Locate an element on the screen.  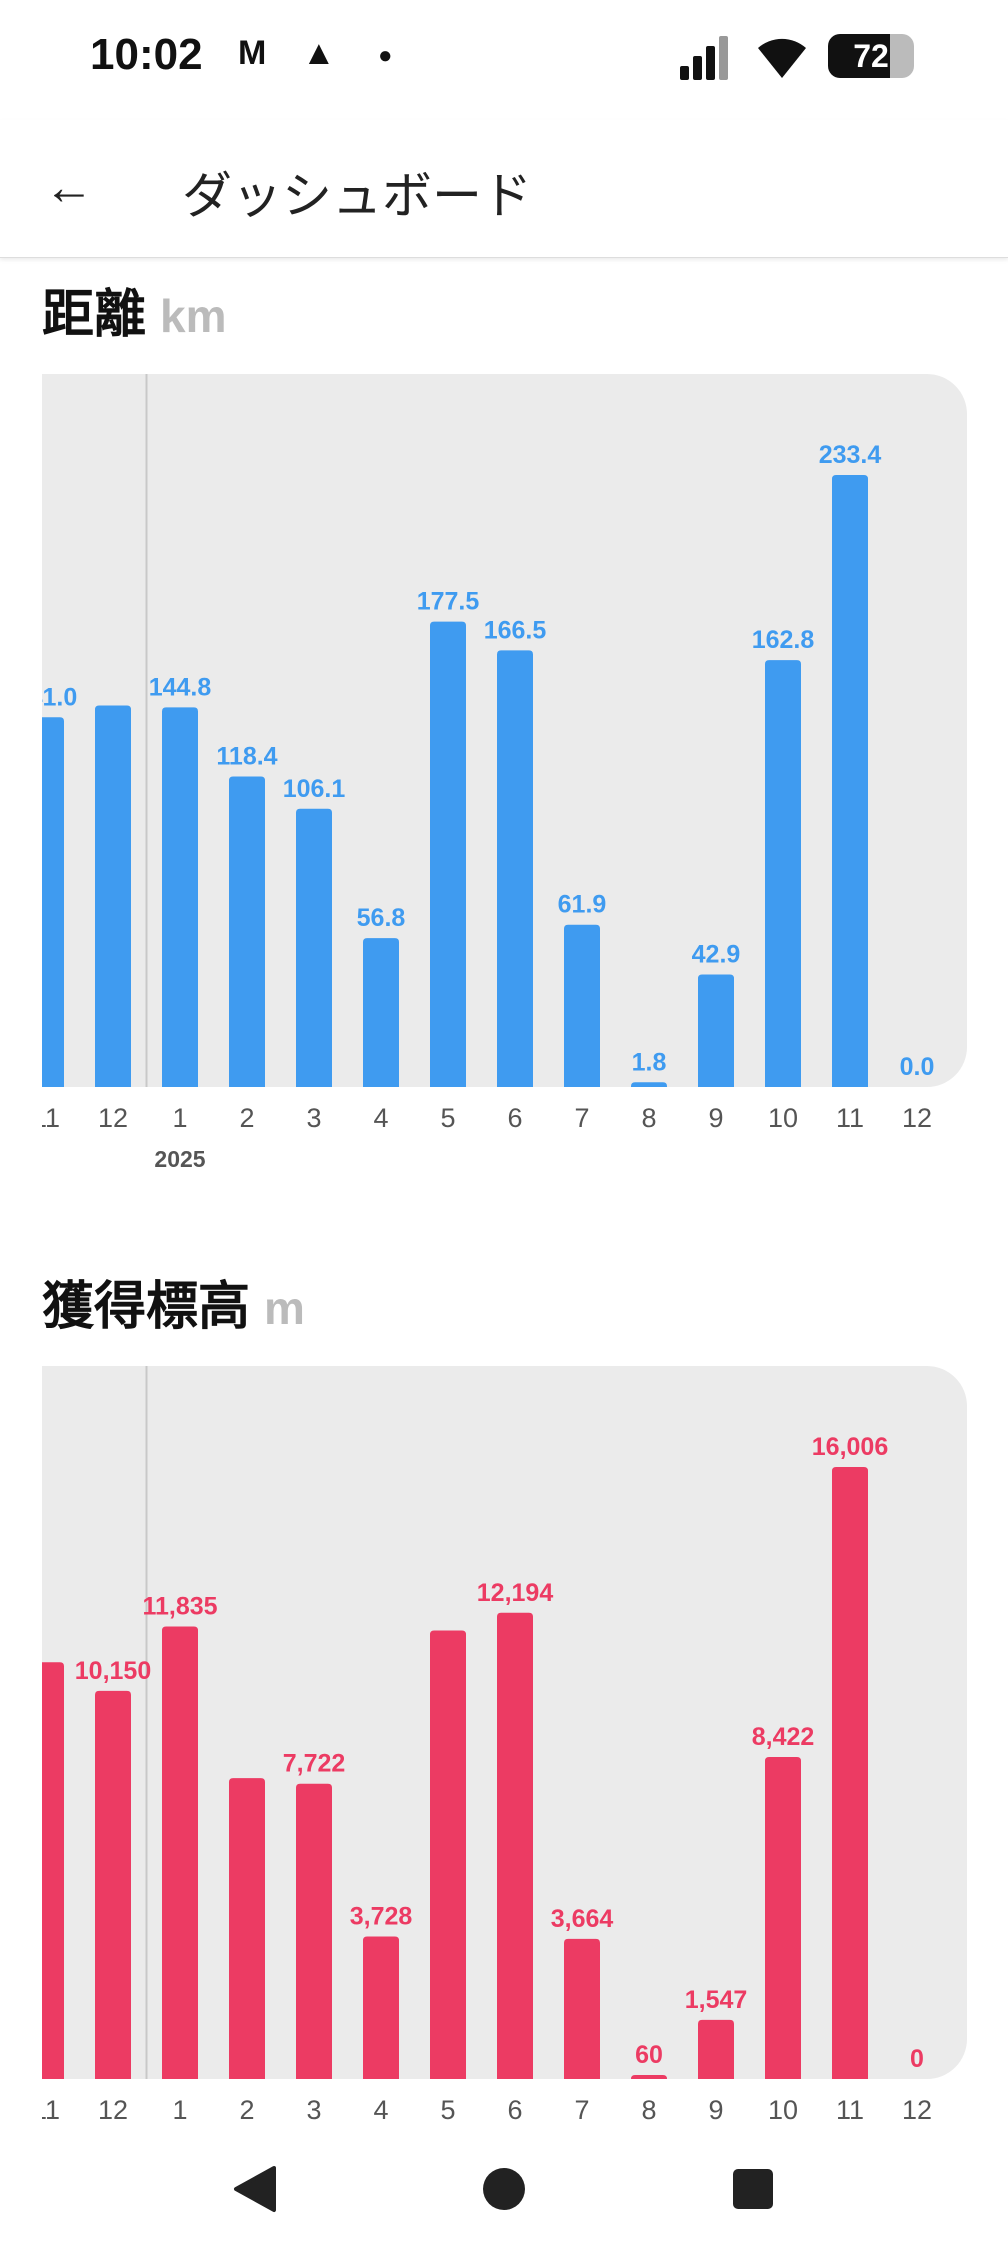
elevation-unit: m is located at coordinates (284, 1308).